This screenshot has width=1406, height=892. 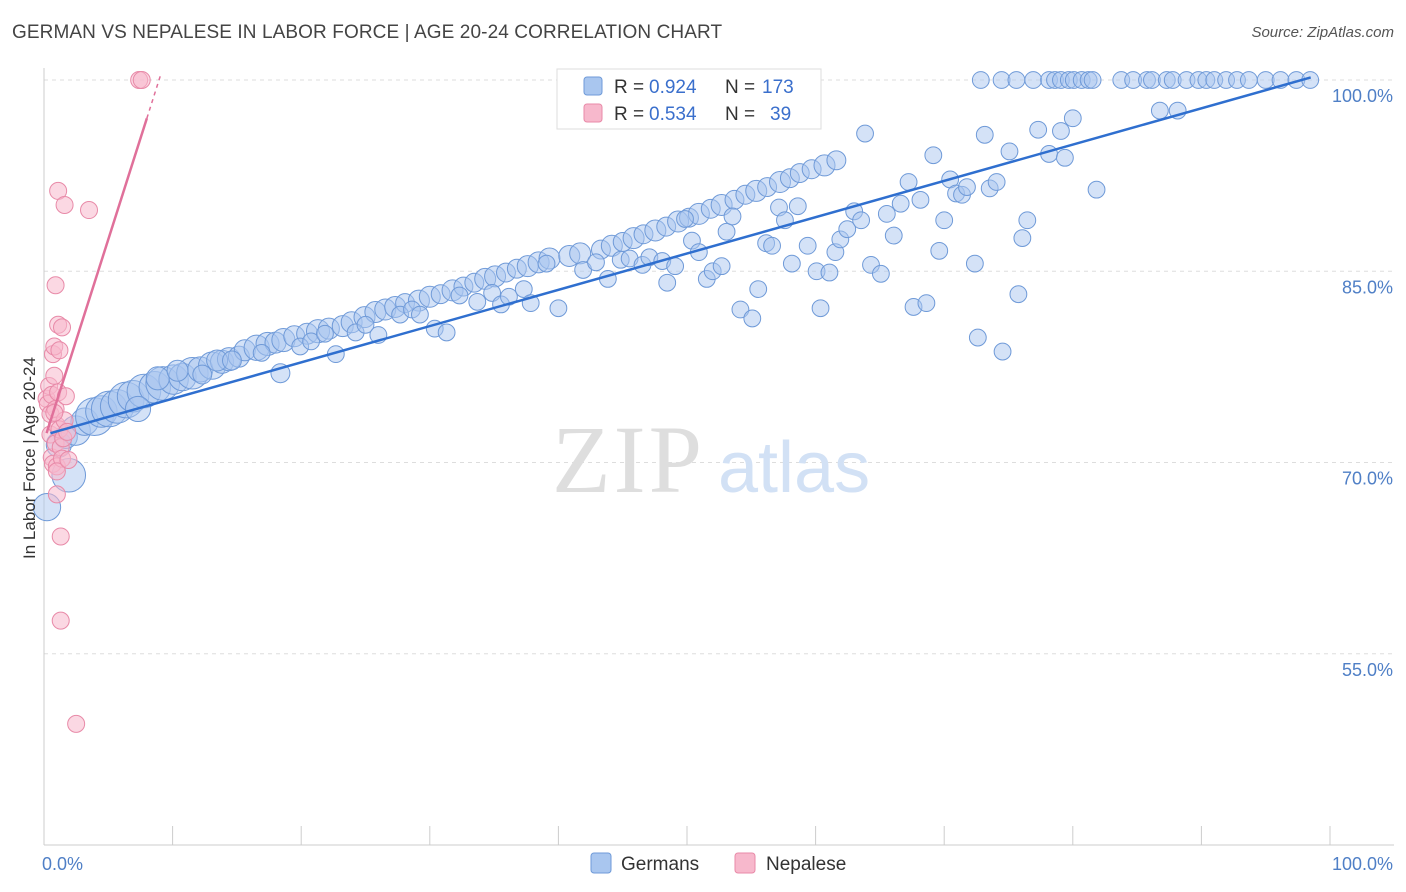 I want to click on legend-nepalese-n-value: 39, so click(x=780, y=114).